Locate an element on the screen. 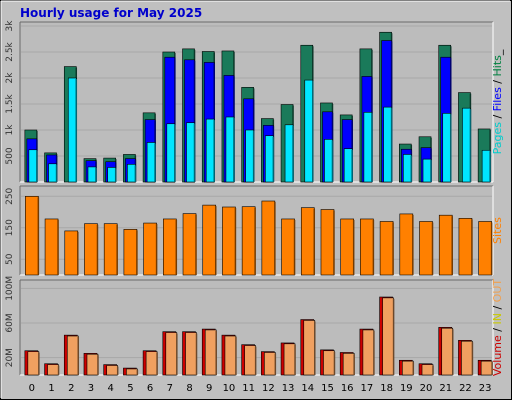  hour-label-7: 7 is located at coordinates (170, 388).